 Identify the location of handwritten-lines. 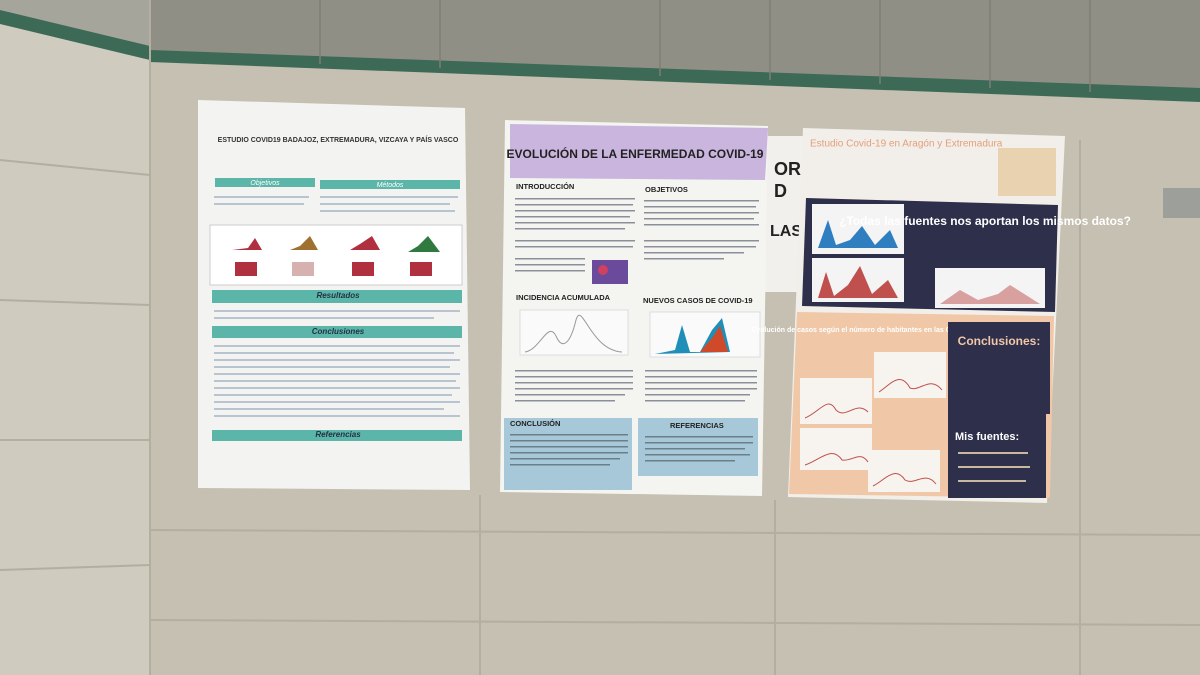
(994, 467).